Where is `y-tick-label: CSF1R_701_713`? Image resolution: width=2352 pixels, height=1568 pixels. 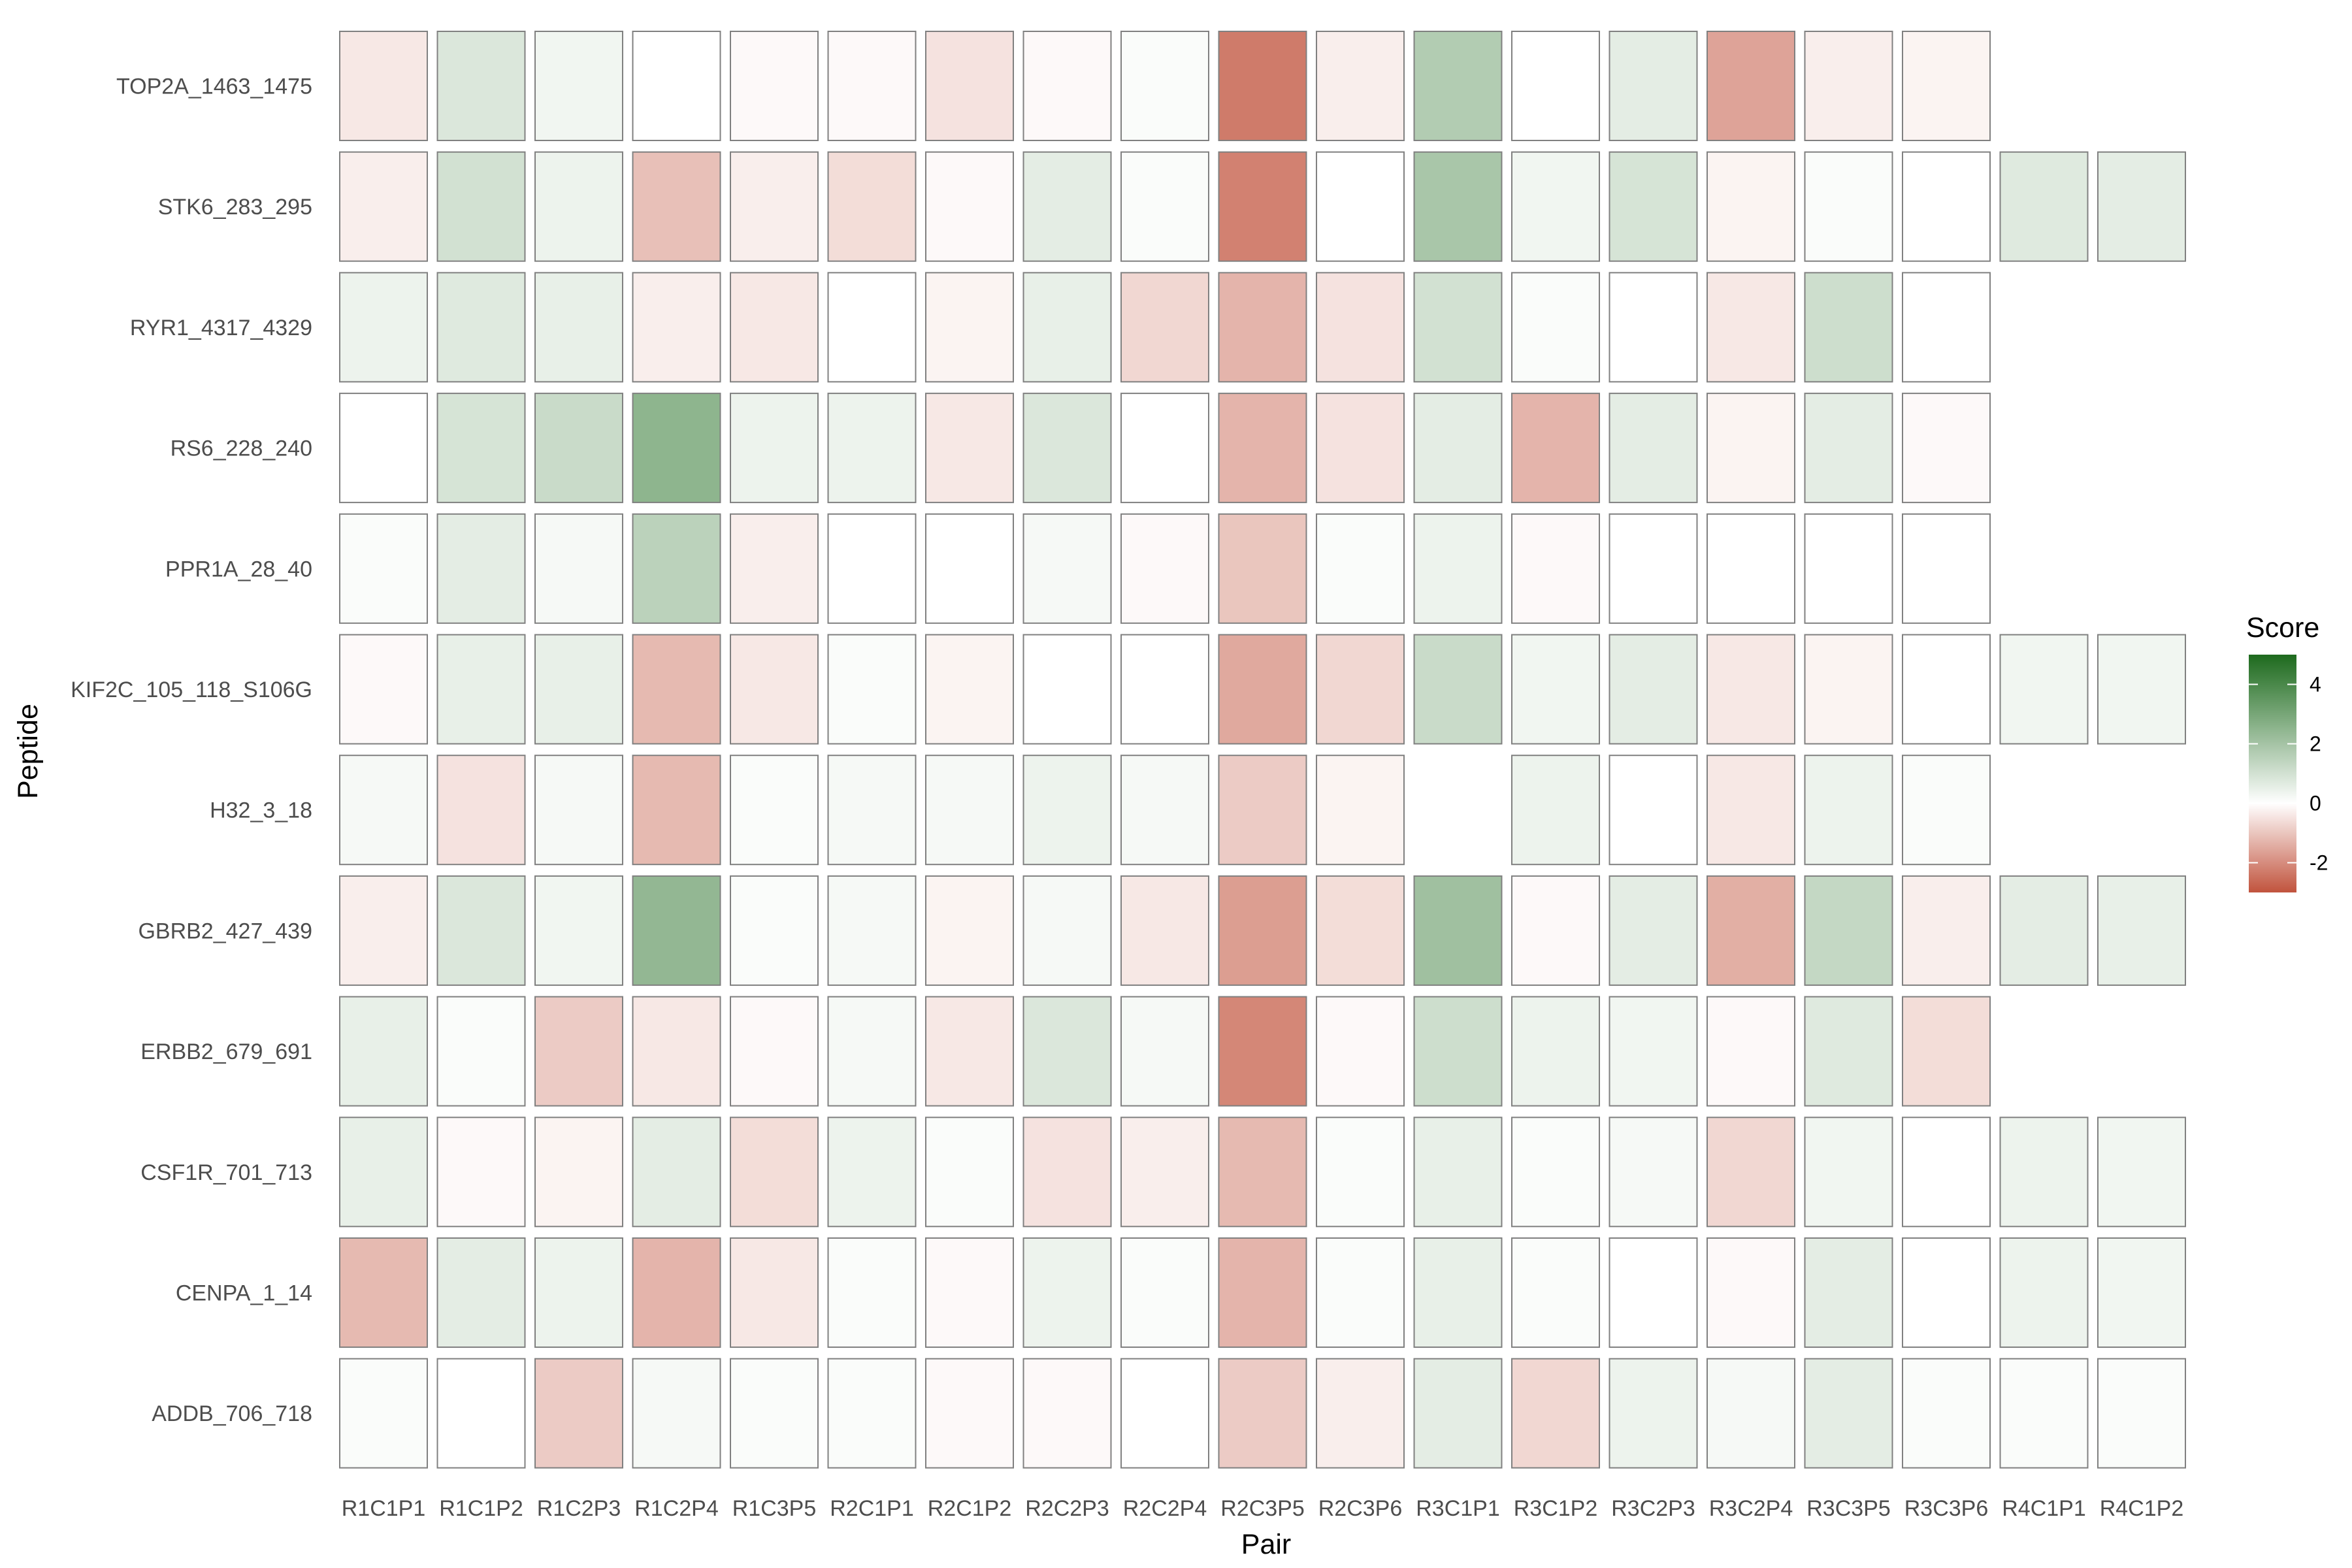 y-tick-label: CSF1R_701_713 is located at coordinates (226, 1172).